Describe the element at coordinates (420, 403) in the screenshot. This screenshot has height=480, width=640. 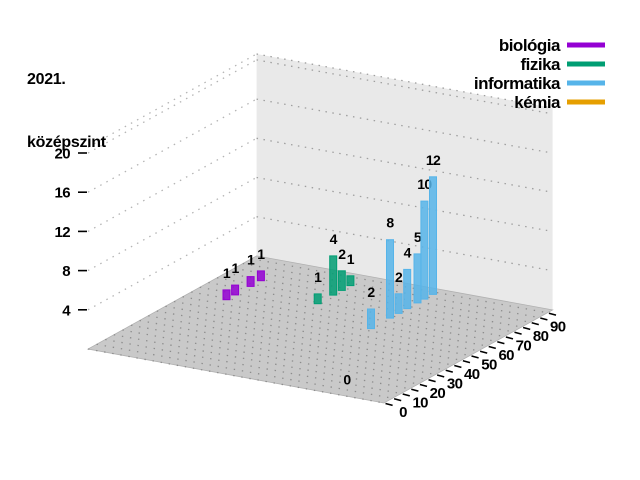
I see `score-axis-tick-label: 10` at that location.